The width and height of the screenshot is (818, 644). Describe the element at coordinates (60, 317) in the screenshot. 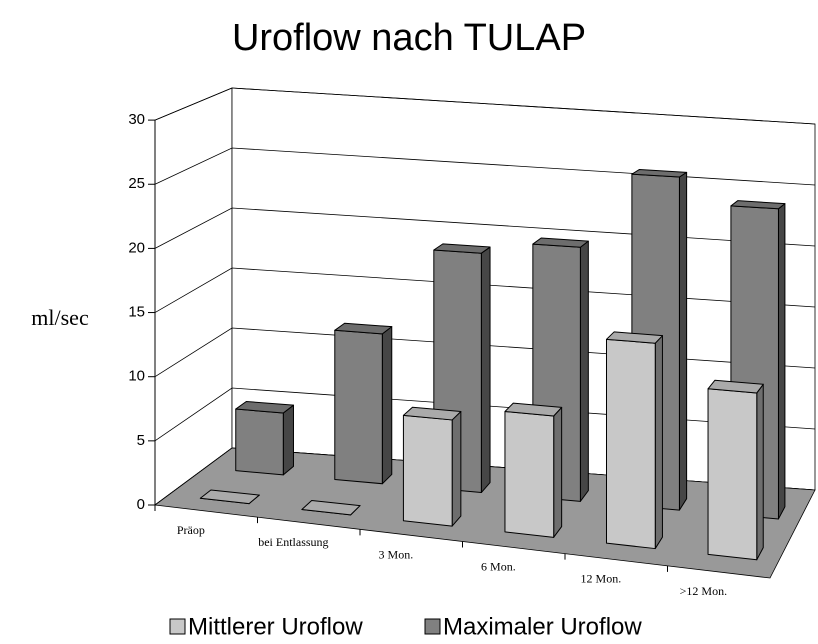

I see `y-axis-label: ml/sec` at that location.